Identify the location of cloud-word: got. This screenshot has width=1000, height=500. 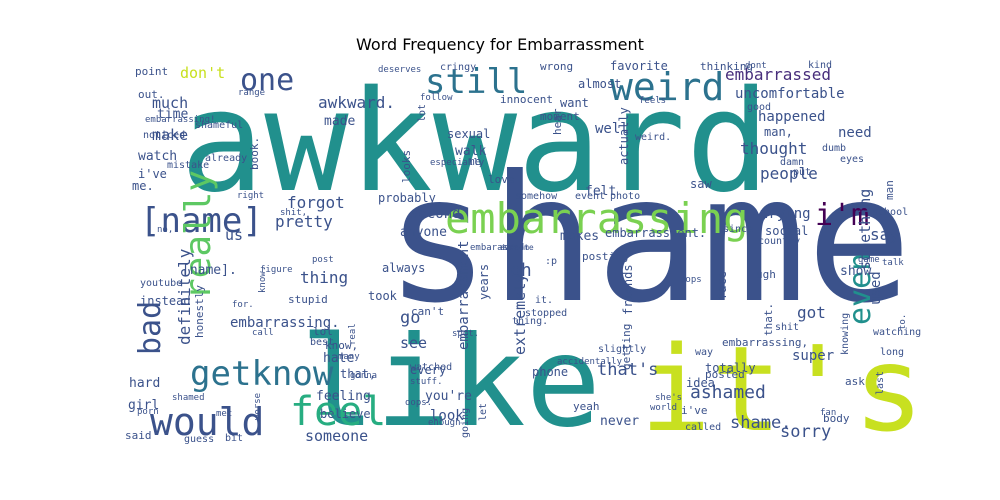
(811, 312).